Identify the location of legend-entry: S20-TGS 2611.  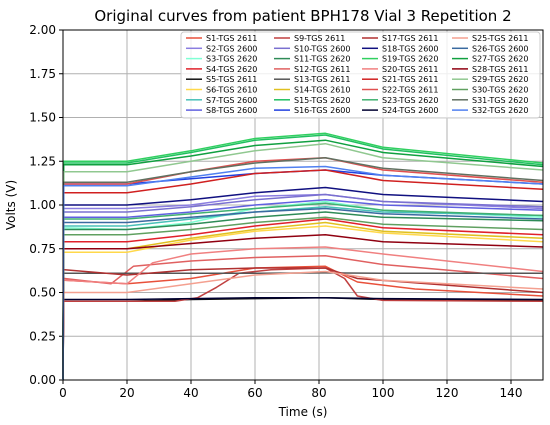
(410, 69).